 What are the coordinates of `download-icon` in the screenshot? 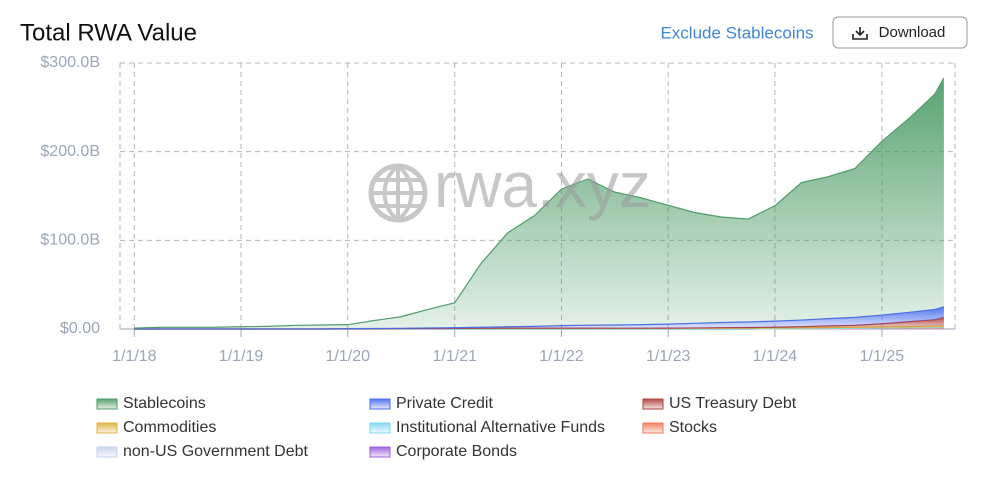 It's located at (860, 33).